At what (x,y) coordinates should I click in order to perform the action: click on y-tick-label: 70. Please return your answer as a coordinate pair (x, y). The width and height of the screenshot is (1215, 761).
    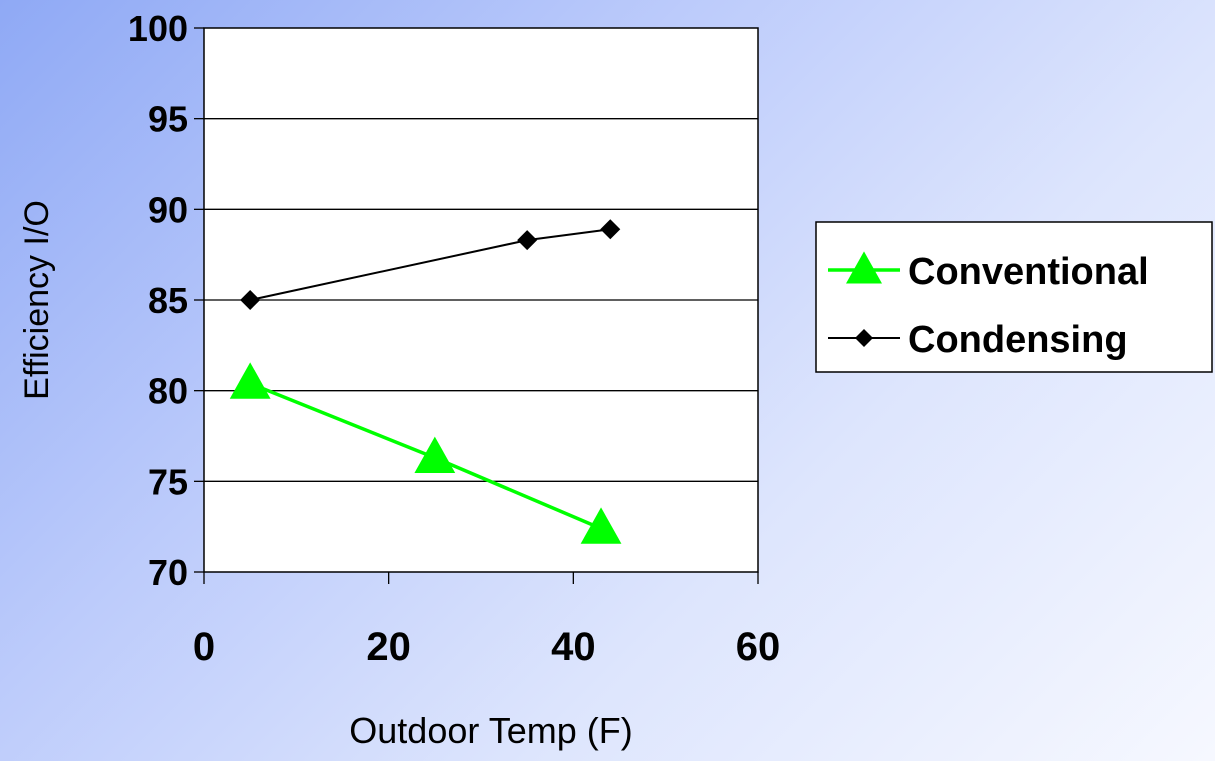
    Looking at the image, I should click on (168, 572).